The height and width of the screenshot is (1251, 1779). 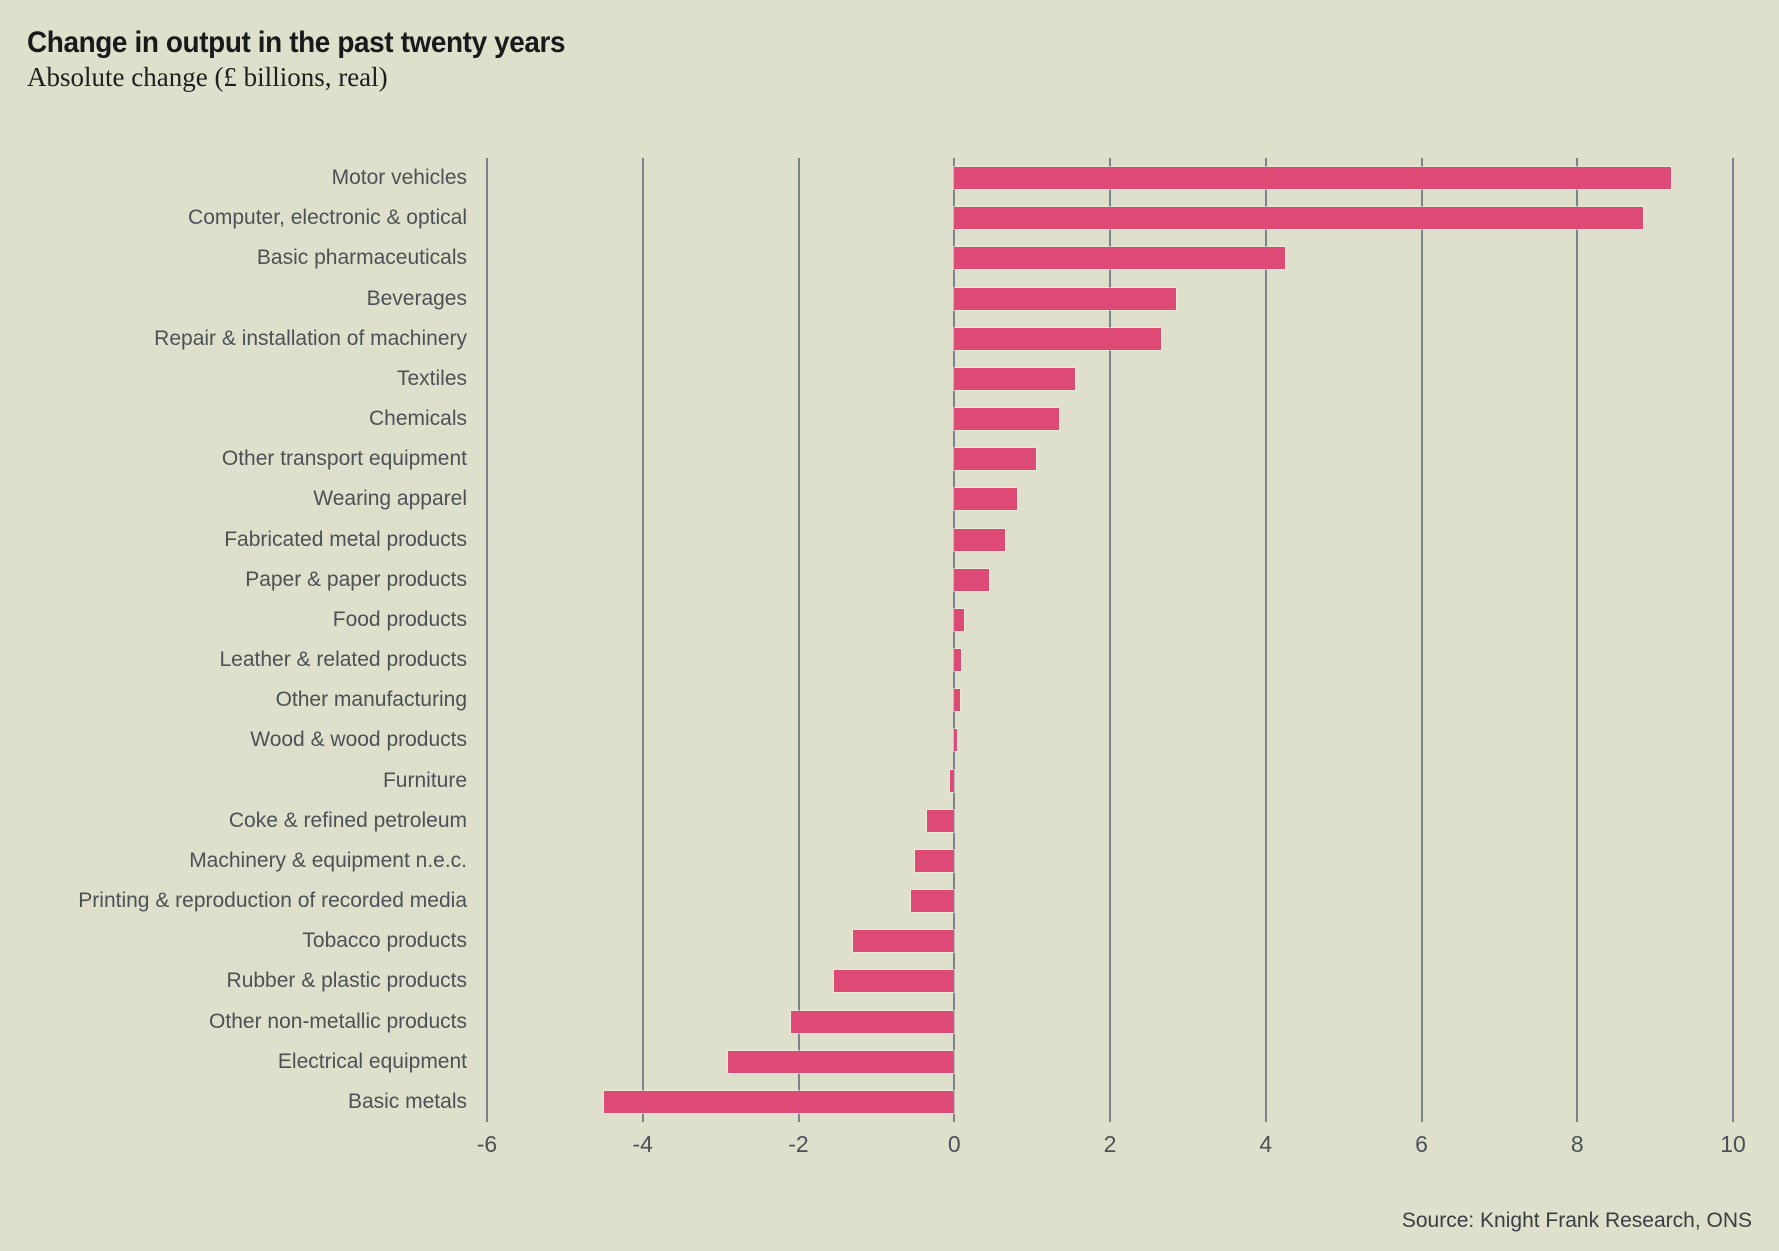 What do you see at coordinates (642, 1144) in the screenshot?
I see `x-tick-label: -4` at bounding box center [642, 1144].